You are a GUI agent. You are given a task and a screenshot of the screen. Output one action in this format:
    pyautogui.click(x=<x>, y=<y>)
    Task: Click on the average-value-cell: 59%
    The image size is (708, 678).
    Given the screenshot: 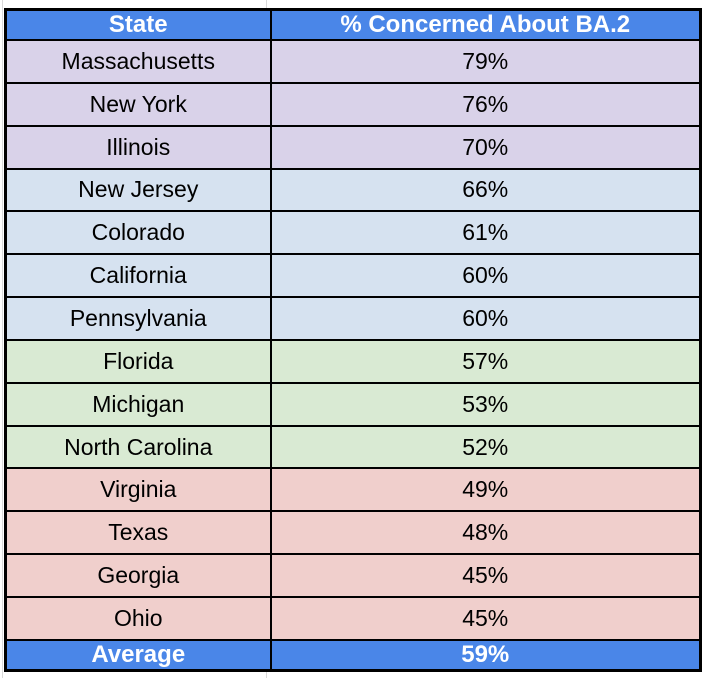 What is the action you would take?
    pyautogui.click(x=485, y=655)
    